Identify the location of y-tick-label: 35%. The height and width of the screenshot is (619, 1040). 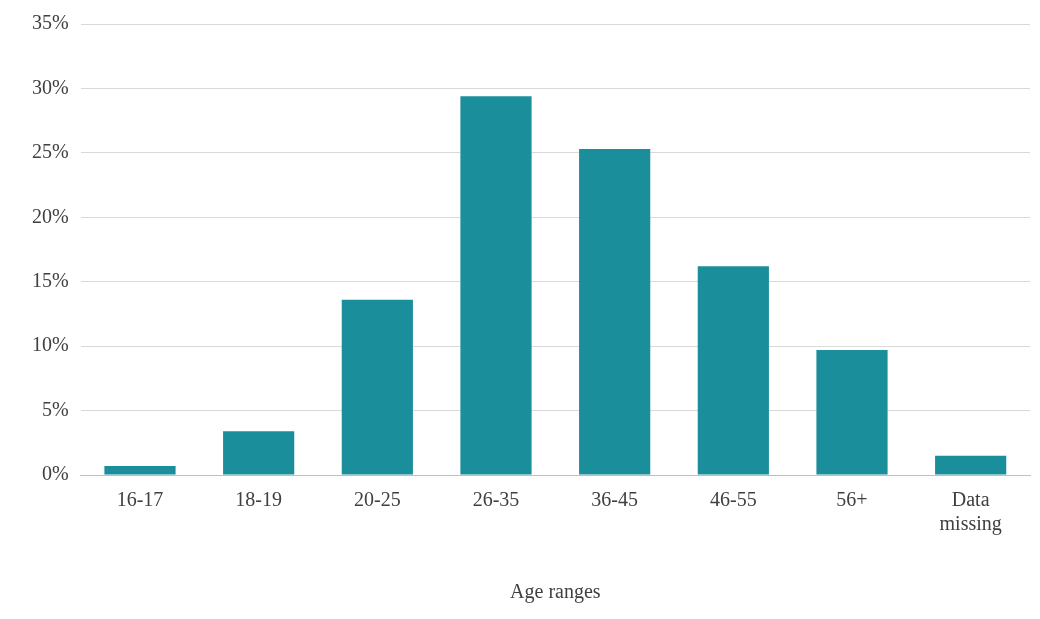
(50, 22).